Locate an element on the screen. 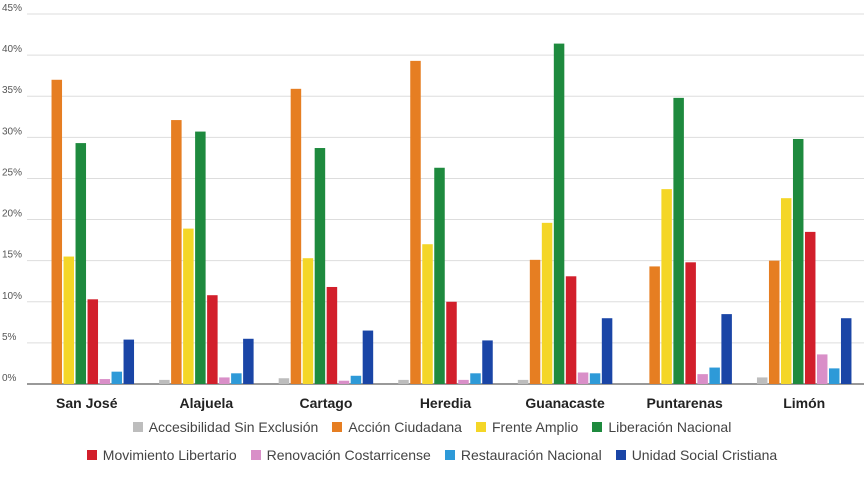  legend-label: Liberación Nacional is located at coordinates (670, 427).